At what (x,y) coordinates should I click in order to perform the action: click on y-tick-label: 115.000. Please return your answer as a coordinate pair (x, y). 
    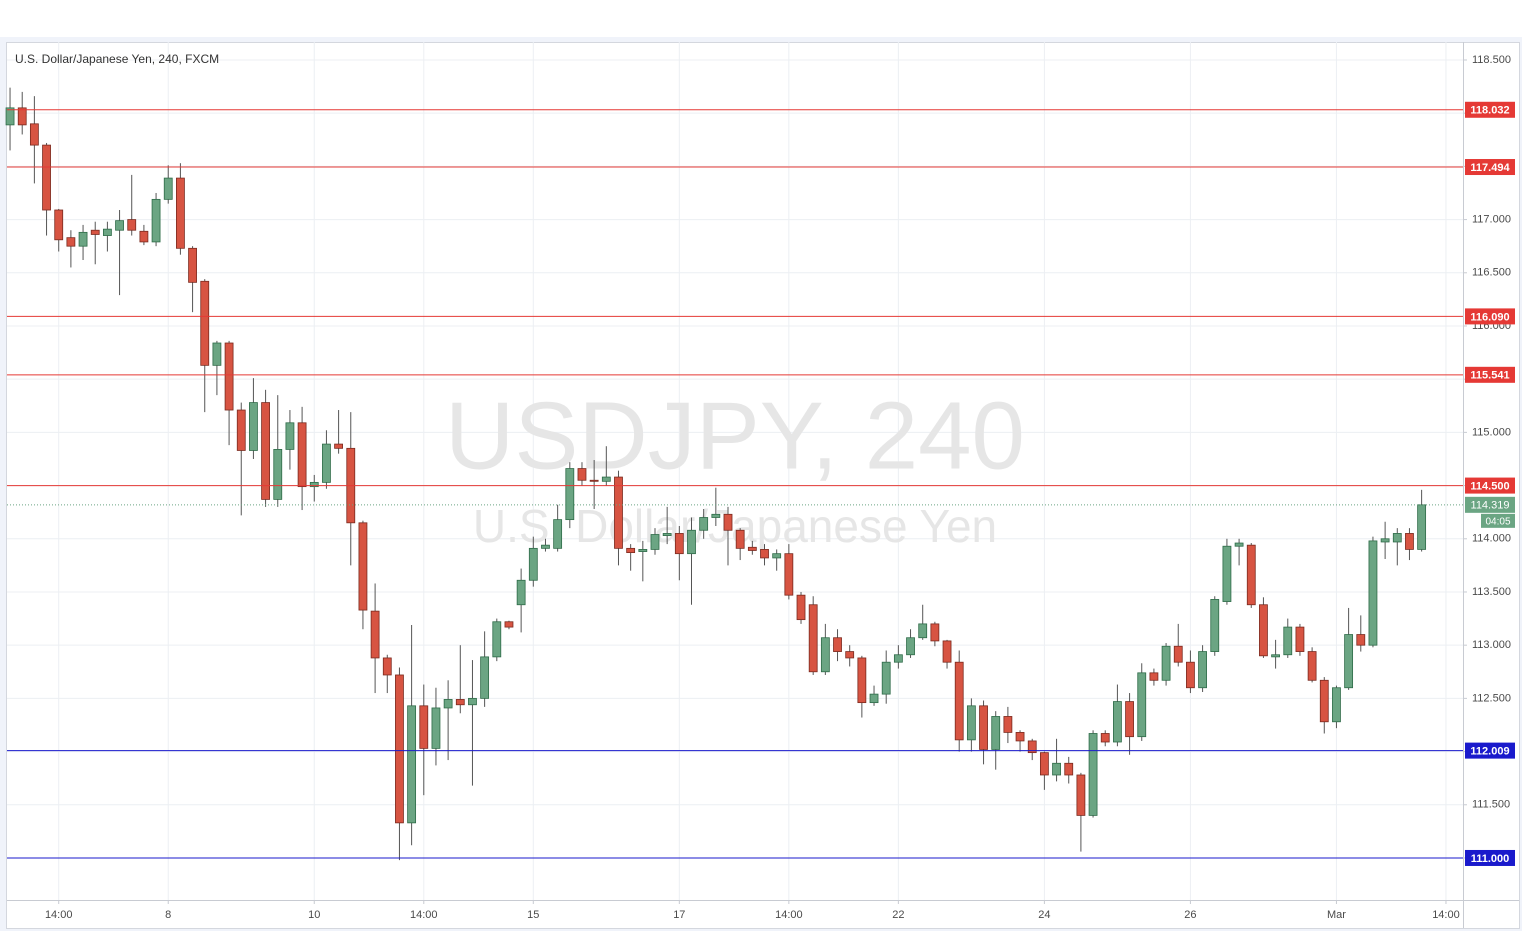
    Looking at the image, I should click on (1491, 432).